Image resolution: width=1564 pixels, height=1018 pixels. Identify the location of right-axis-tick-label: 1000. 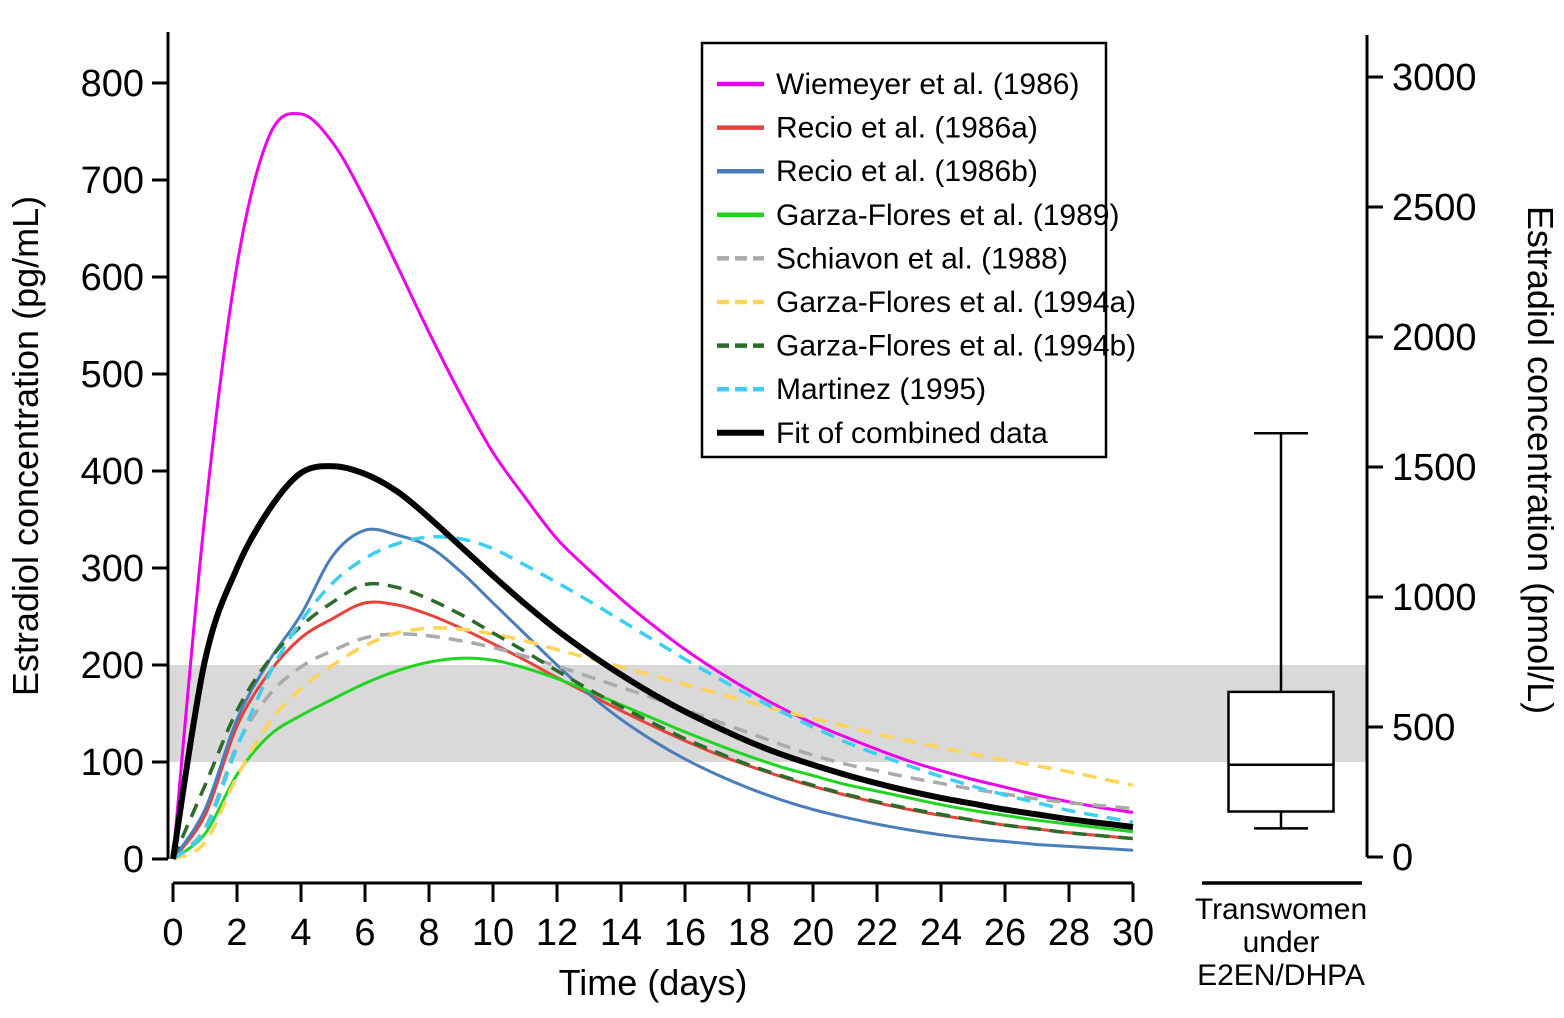
(1434, 598).